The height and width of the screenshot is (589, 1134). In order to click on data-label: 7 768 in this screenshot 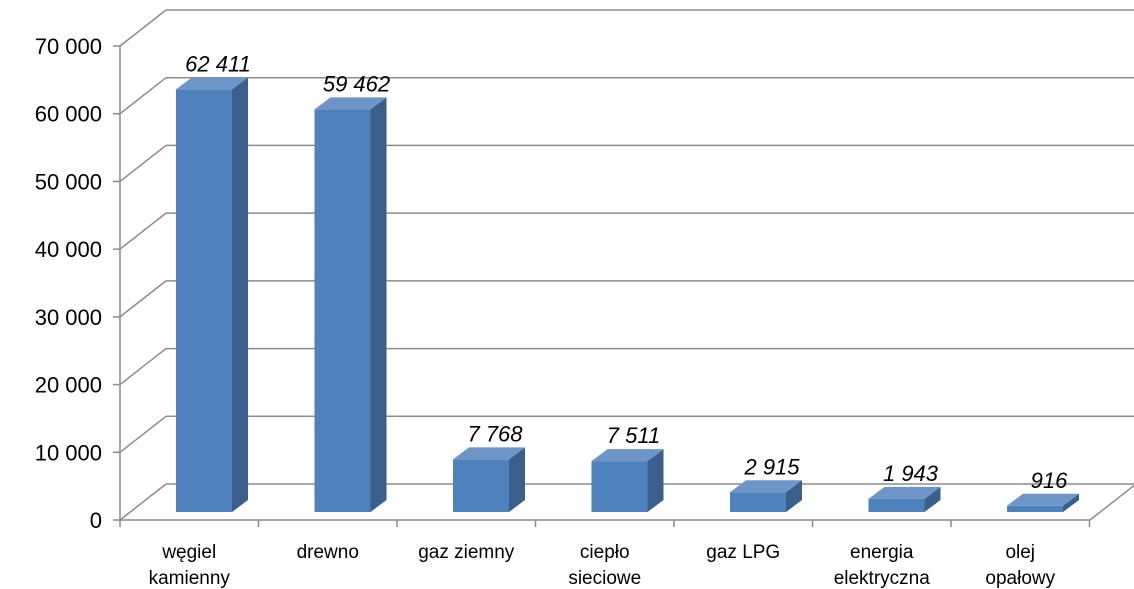, I will do `click(495, 433)`.